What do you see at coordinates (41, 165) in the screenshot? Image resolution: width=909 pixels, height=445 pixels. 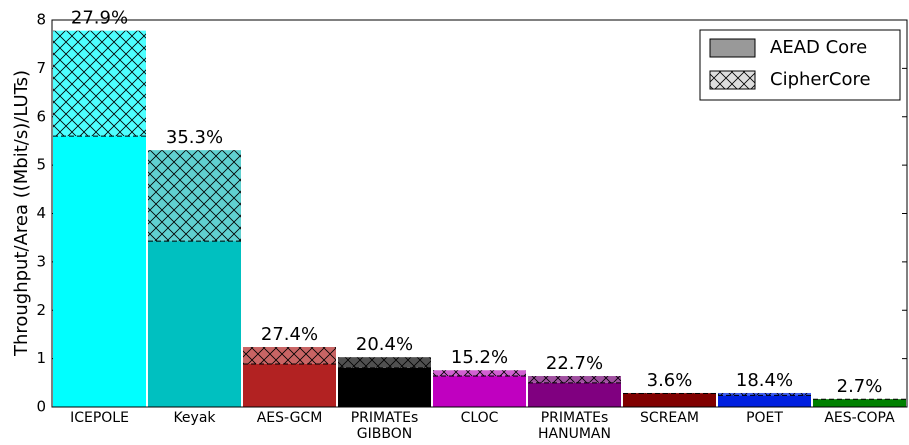 I see `y-tick-label: 5` at bounding box center [41, 165].